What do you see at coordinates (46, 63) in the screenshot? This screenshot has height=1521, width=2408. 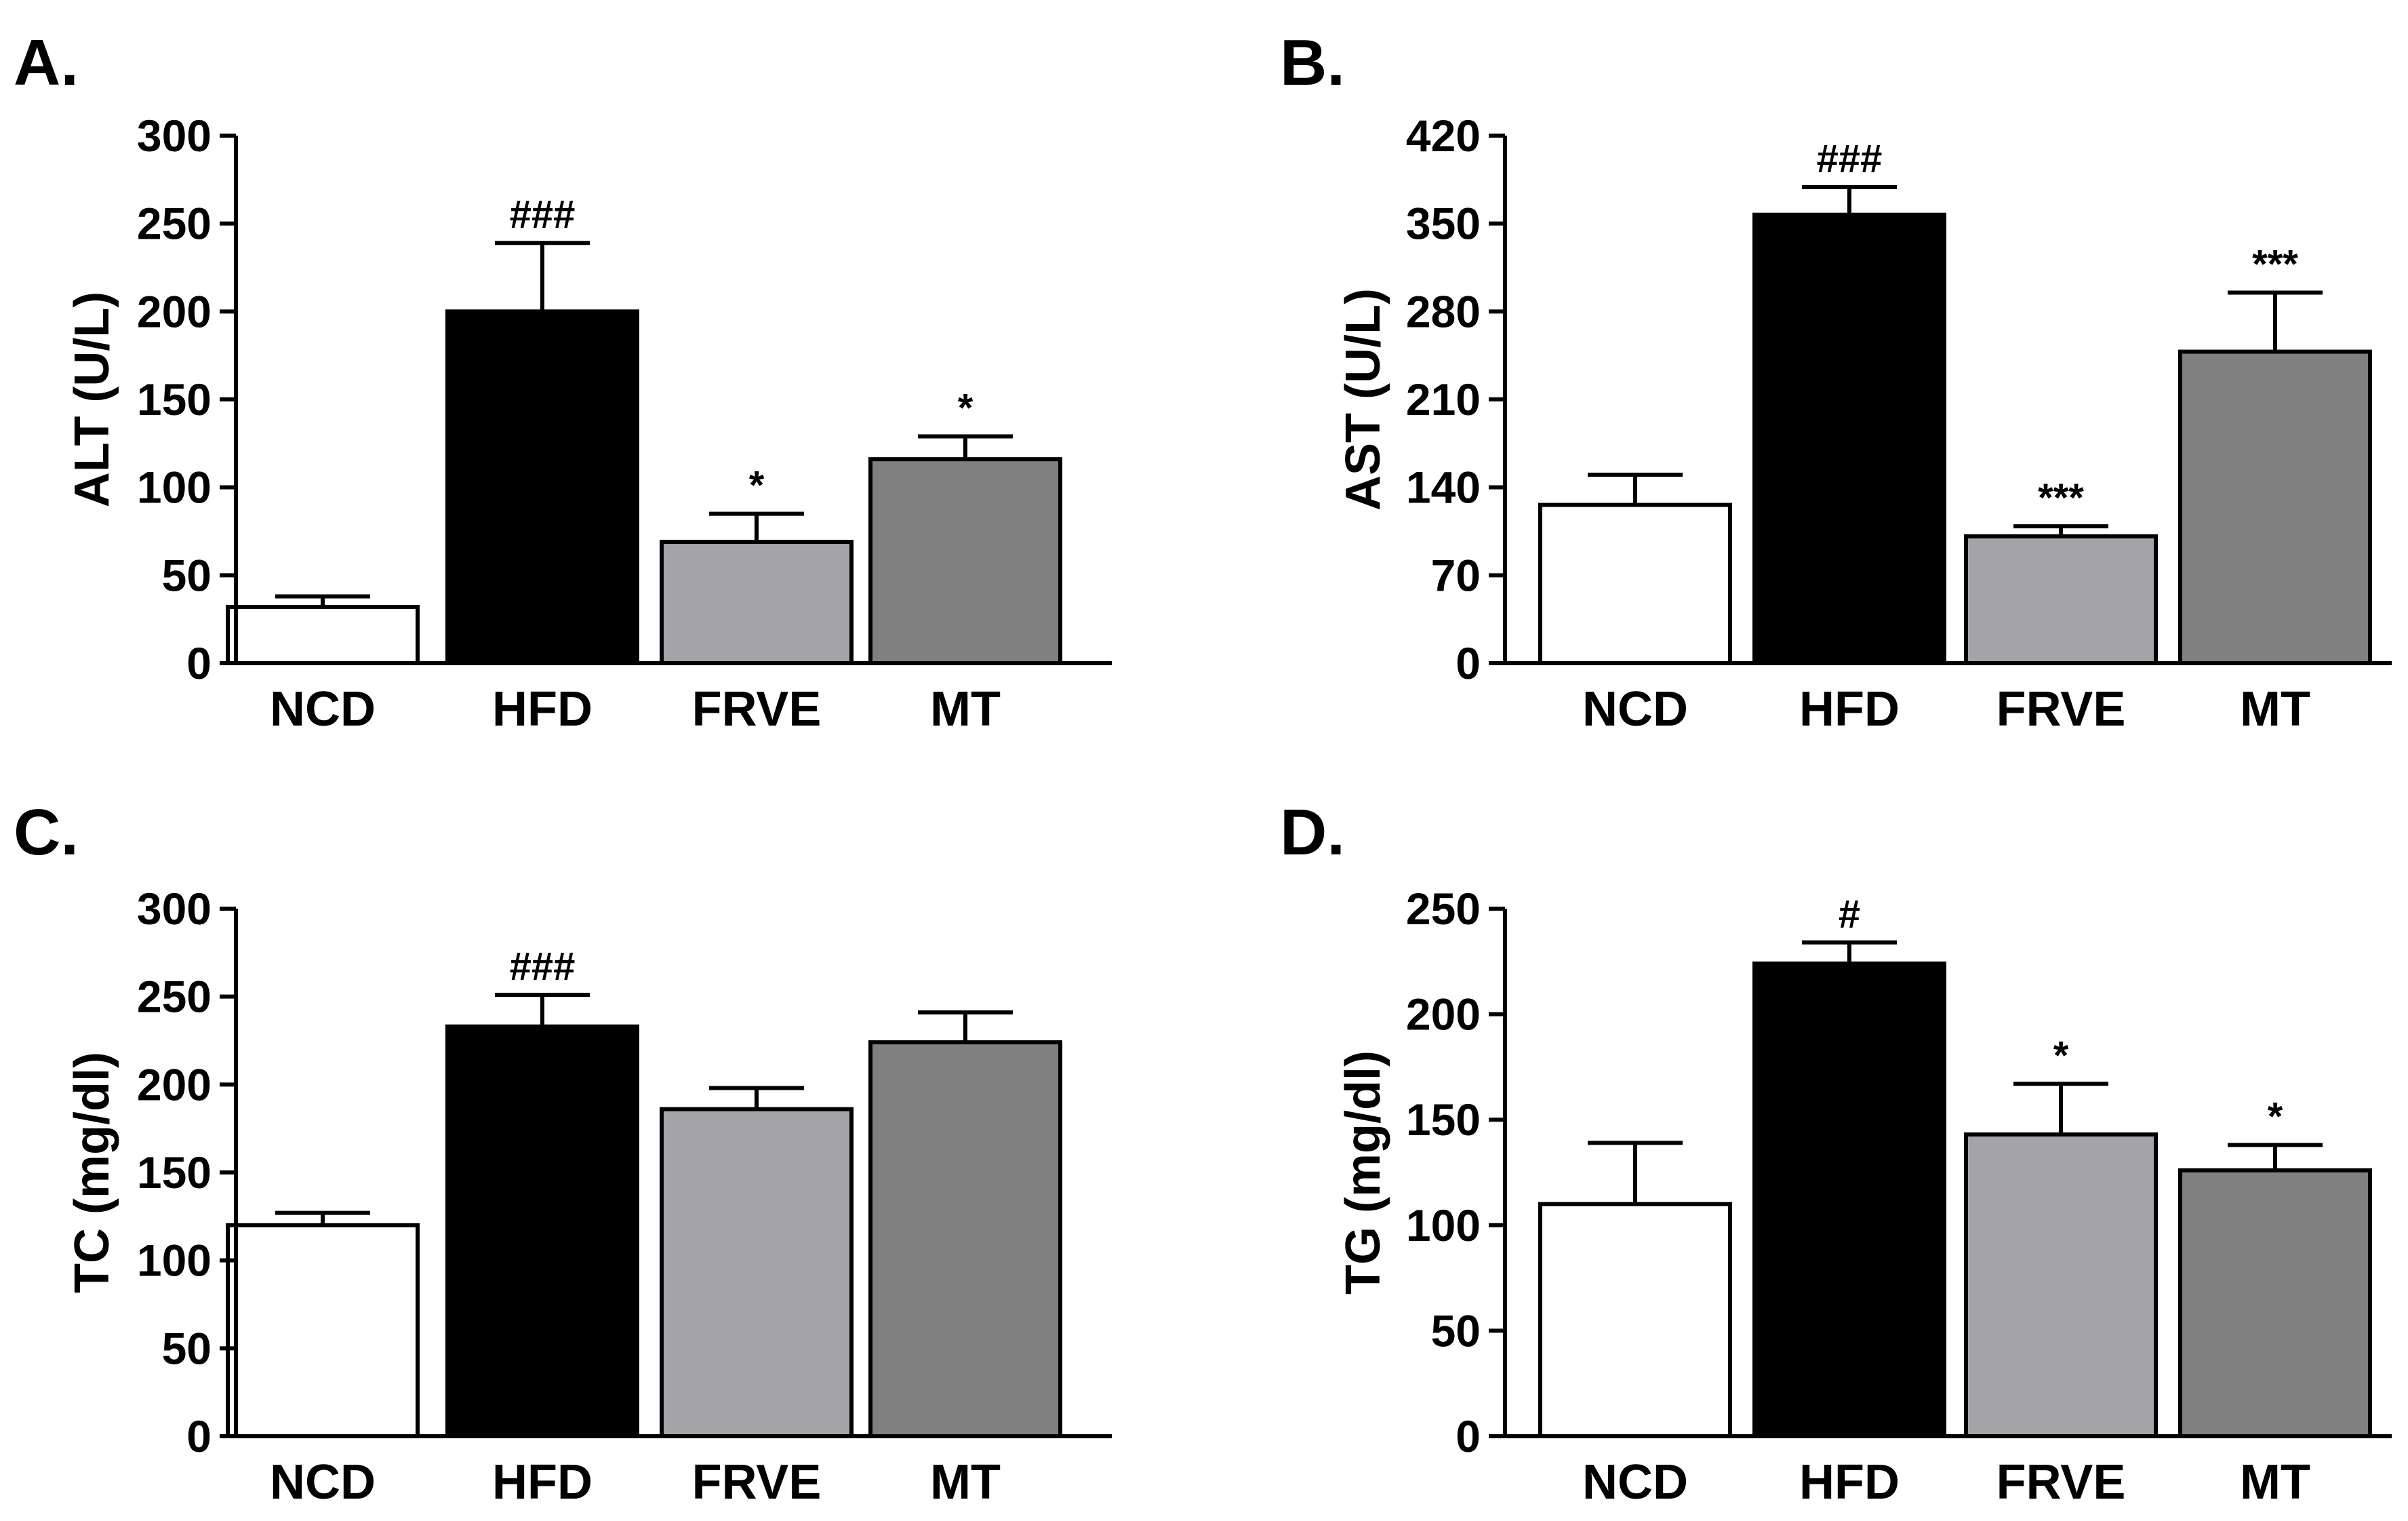 I see `panel-label: A.` at bounding box center [46, 63].